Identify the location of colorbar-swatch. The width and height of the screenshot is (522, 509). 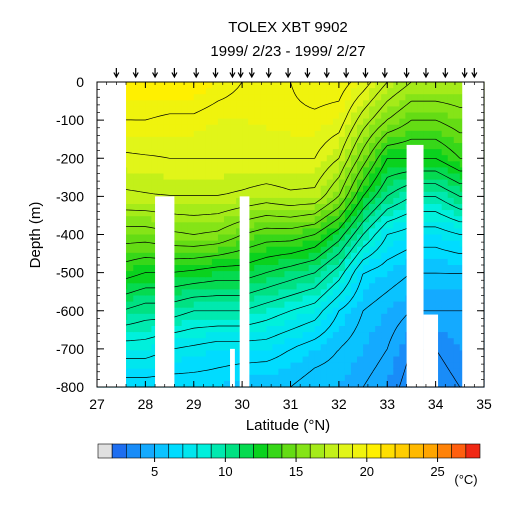
(303, 451).